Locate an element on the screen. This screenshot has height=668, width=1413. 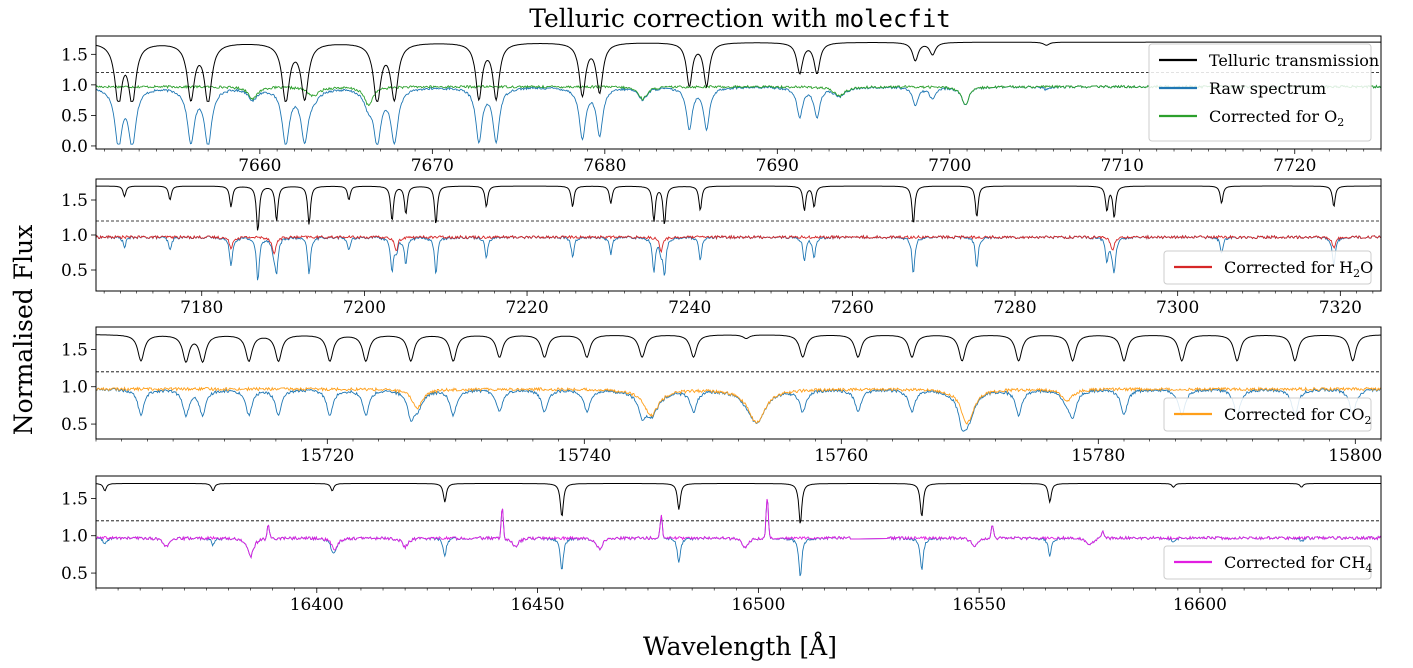
legend-label: Corrected for O2 is located at coordinates (1276, 118).